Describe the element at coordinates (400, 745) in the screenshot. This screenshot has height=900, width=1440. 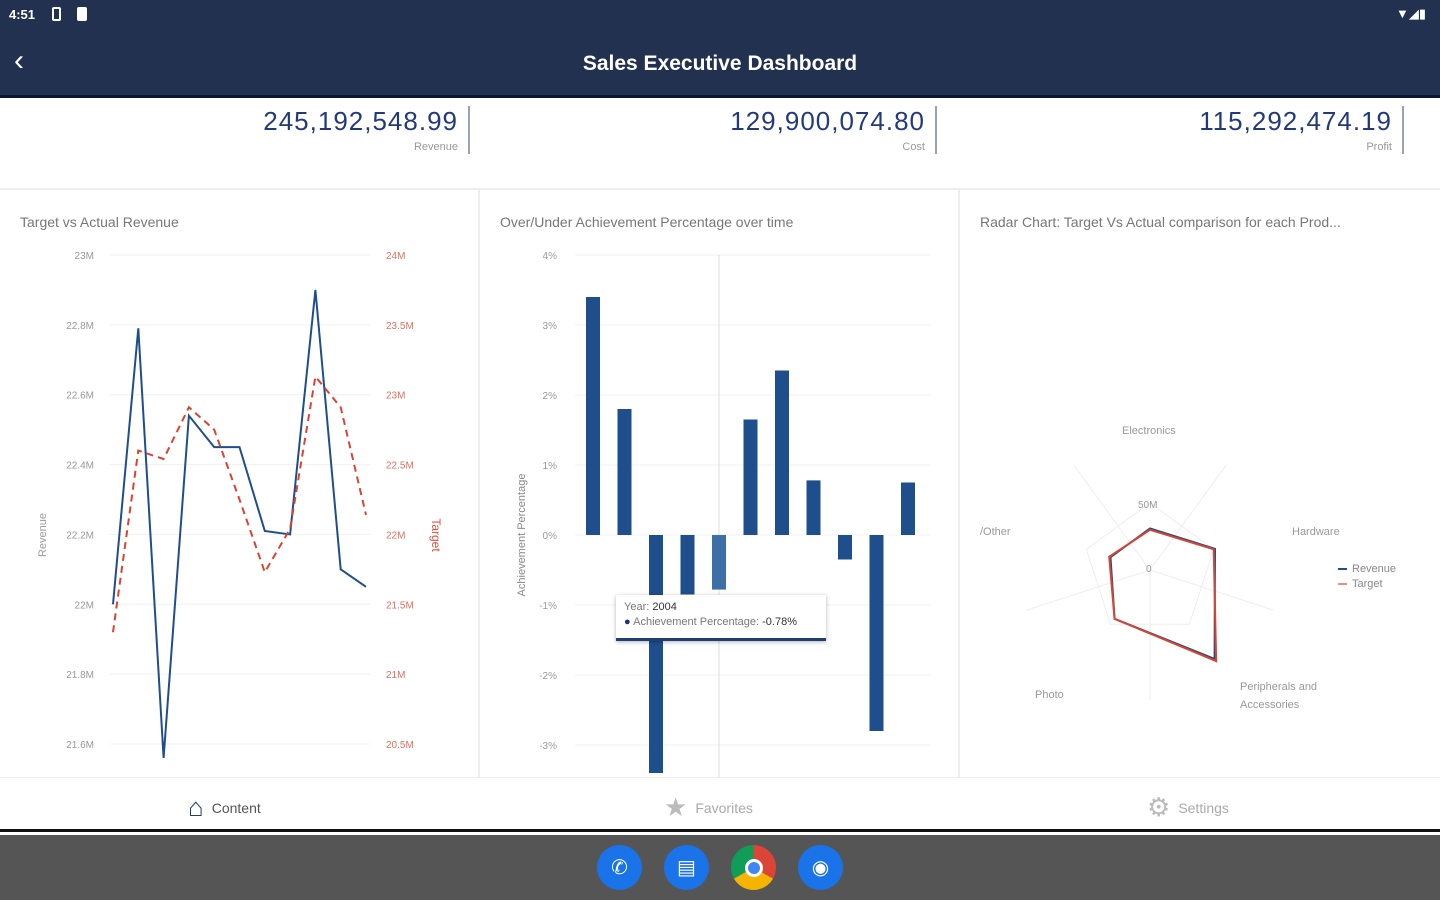
I see `y2-tick-label: 20.5M` at that location.